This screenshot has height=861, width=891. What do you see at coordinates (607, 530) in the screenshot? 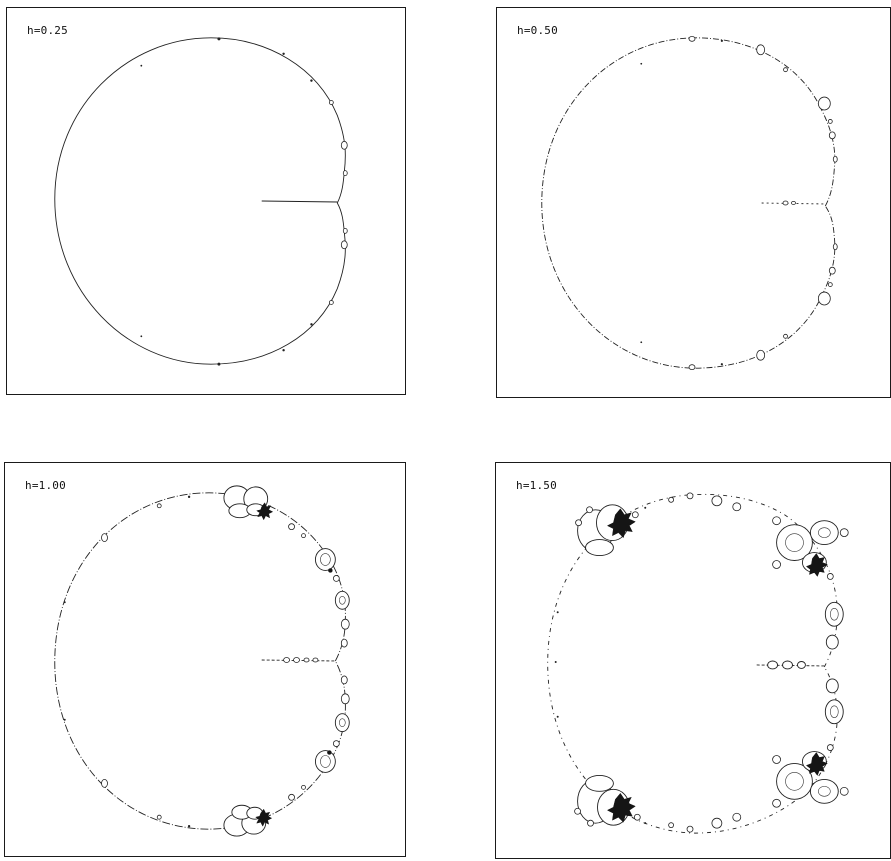
I see `large-bulb-top-left` at bounding box center [607, 530].